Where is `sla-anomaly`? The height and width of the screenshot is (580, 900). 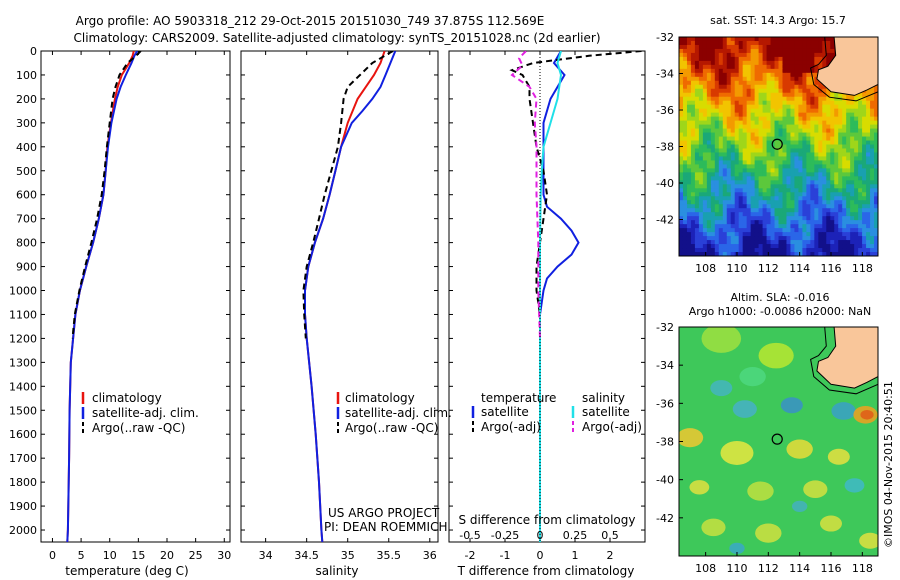 sla-anomaly is located at coordinates (830, 523).